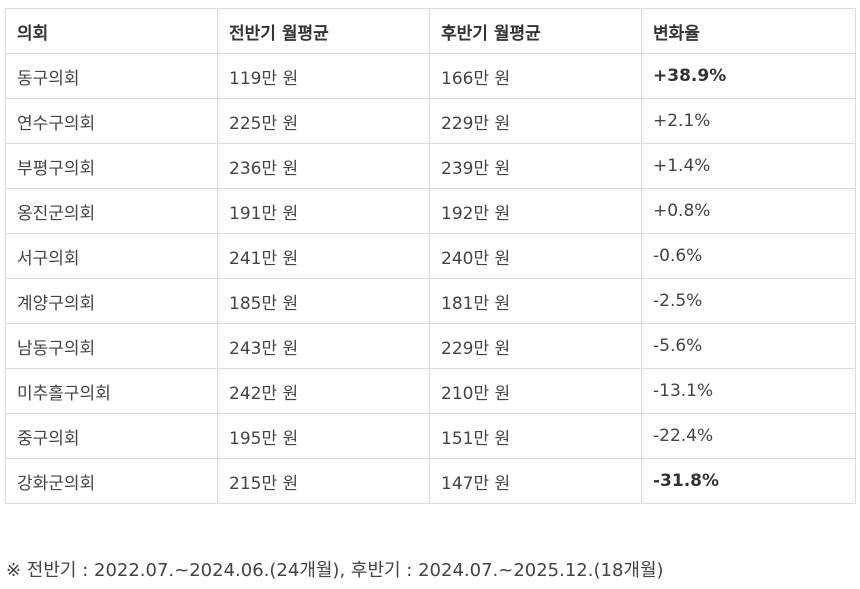  I want to click on cell-change: +38.9%, so click(748, 76).